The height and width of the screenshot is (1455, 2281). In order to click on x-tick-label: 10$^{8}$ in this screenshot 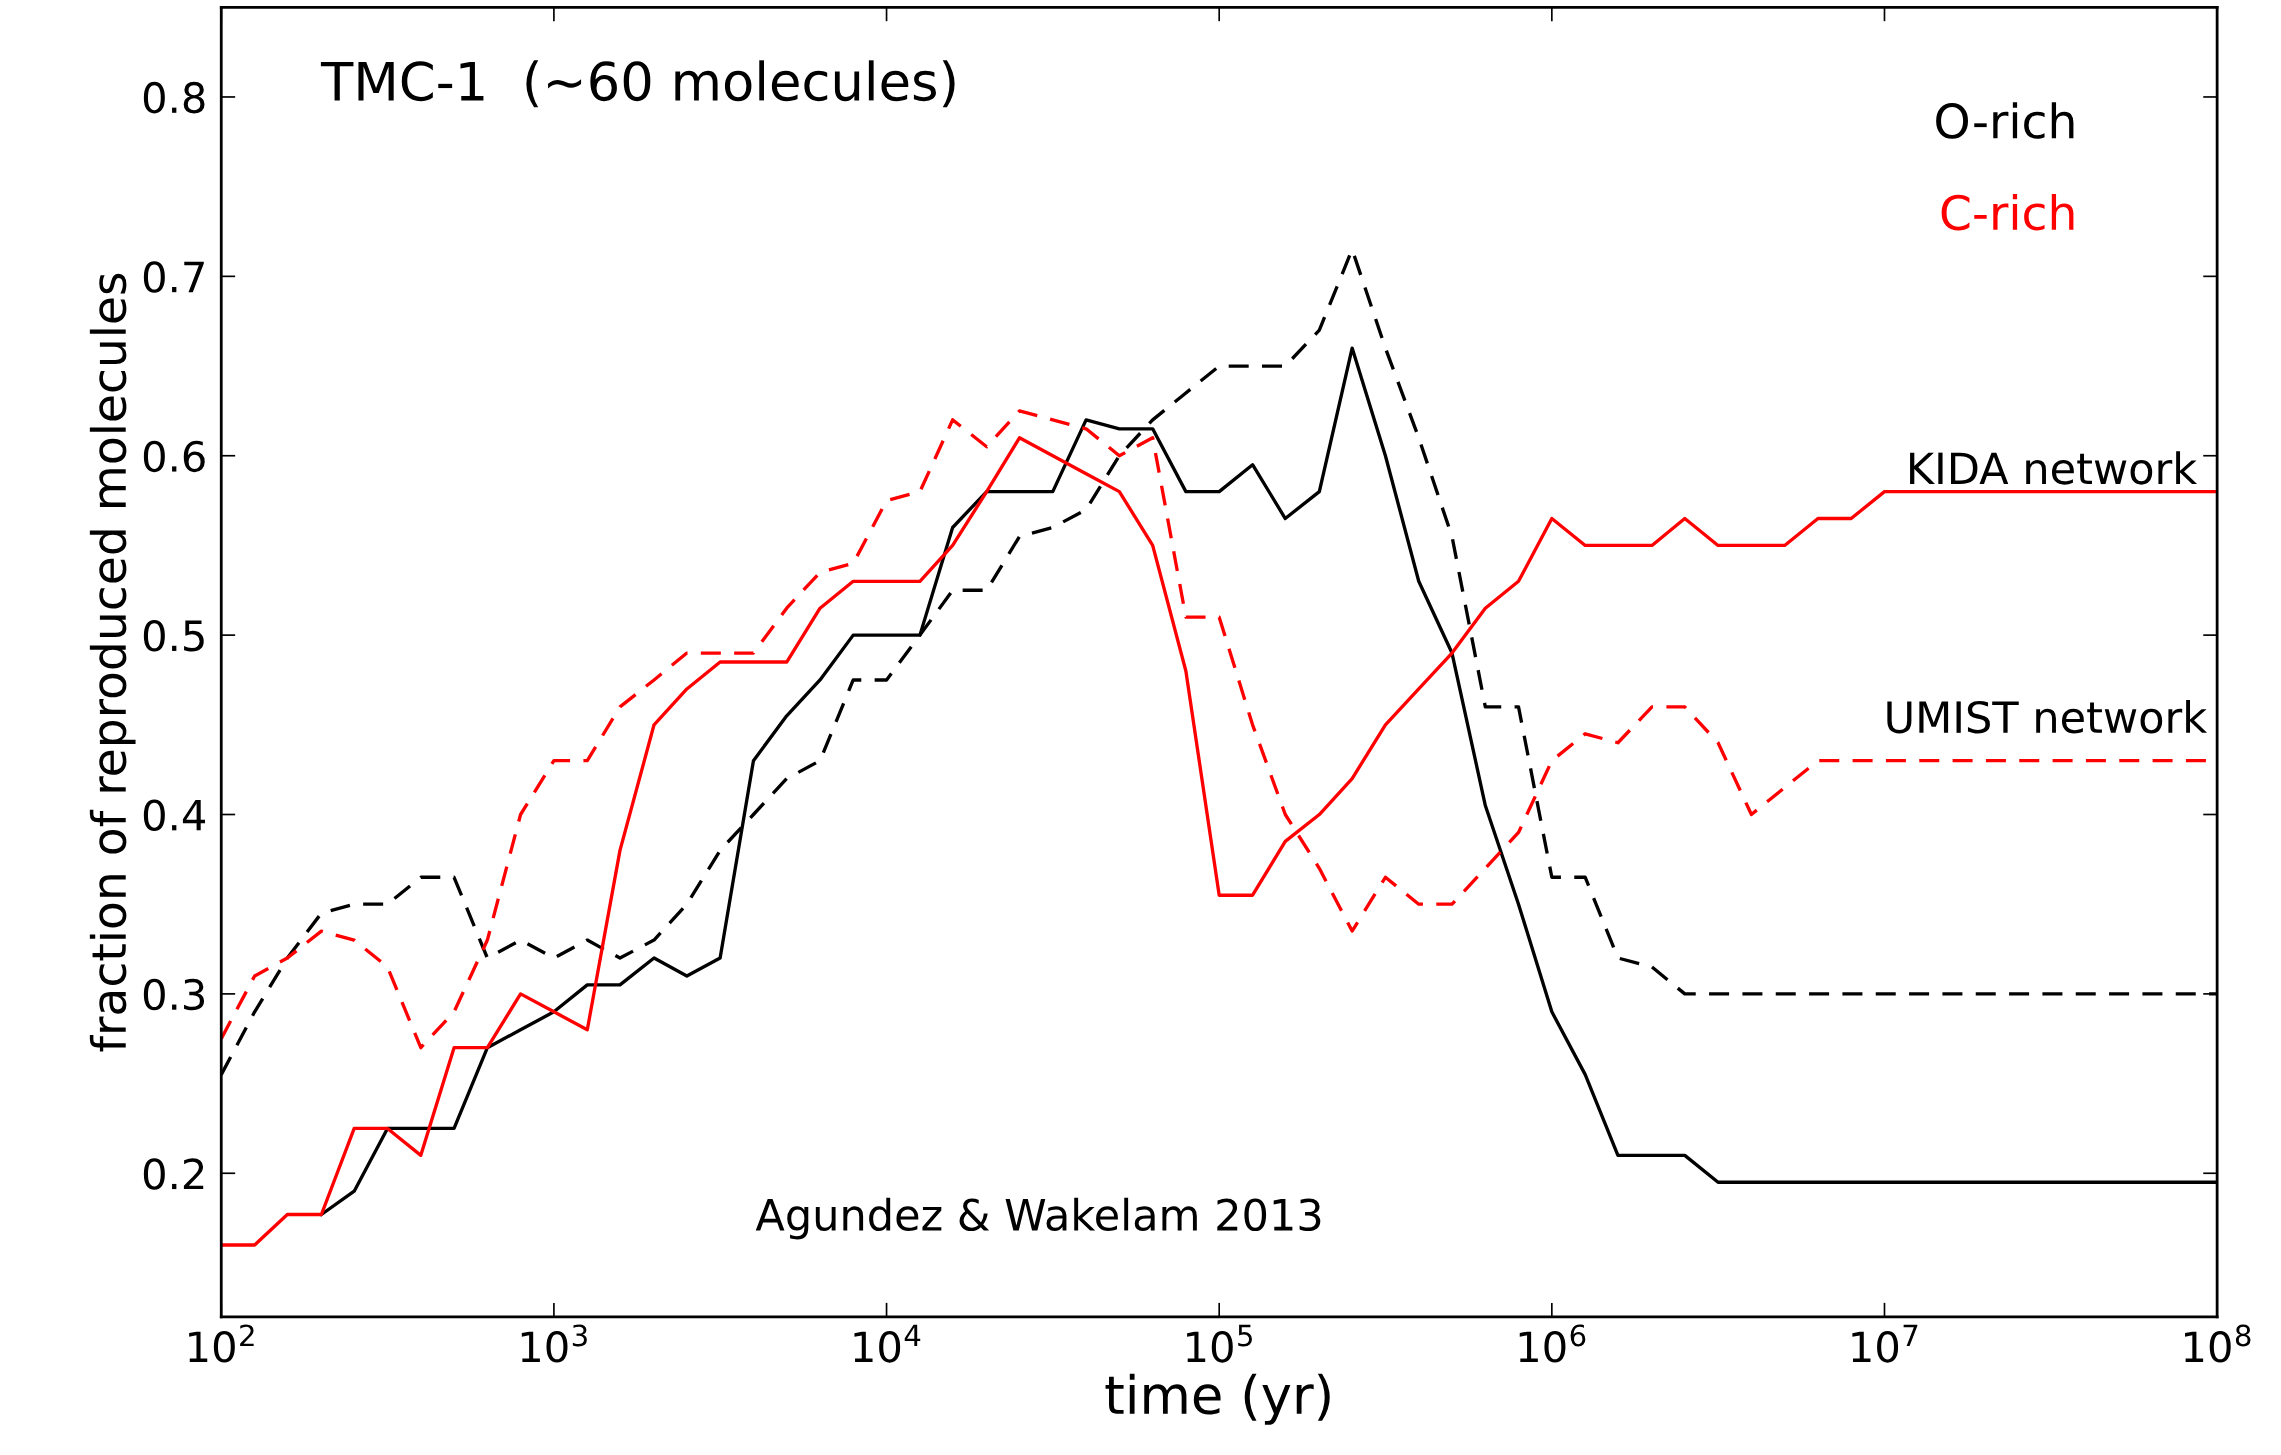, I will do `click(2218, 1343)`.